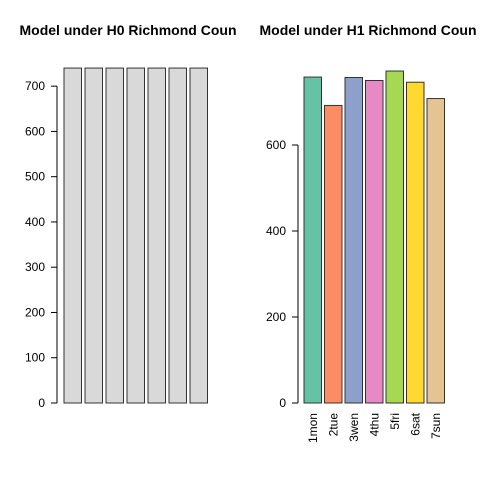 The image size is (480, 480). I want to click on x-tick-label: 5fri, so click(395, 421).